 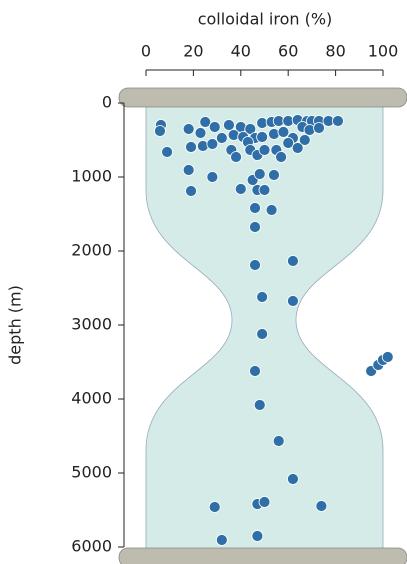 I want to click on x-tick-label: 80, so click(x=335, y=51).